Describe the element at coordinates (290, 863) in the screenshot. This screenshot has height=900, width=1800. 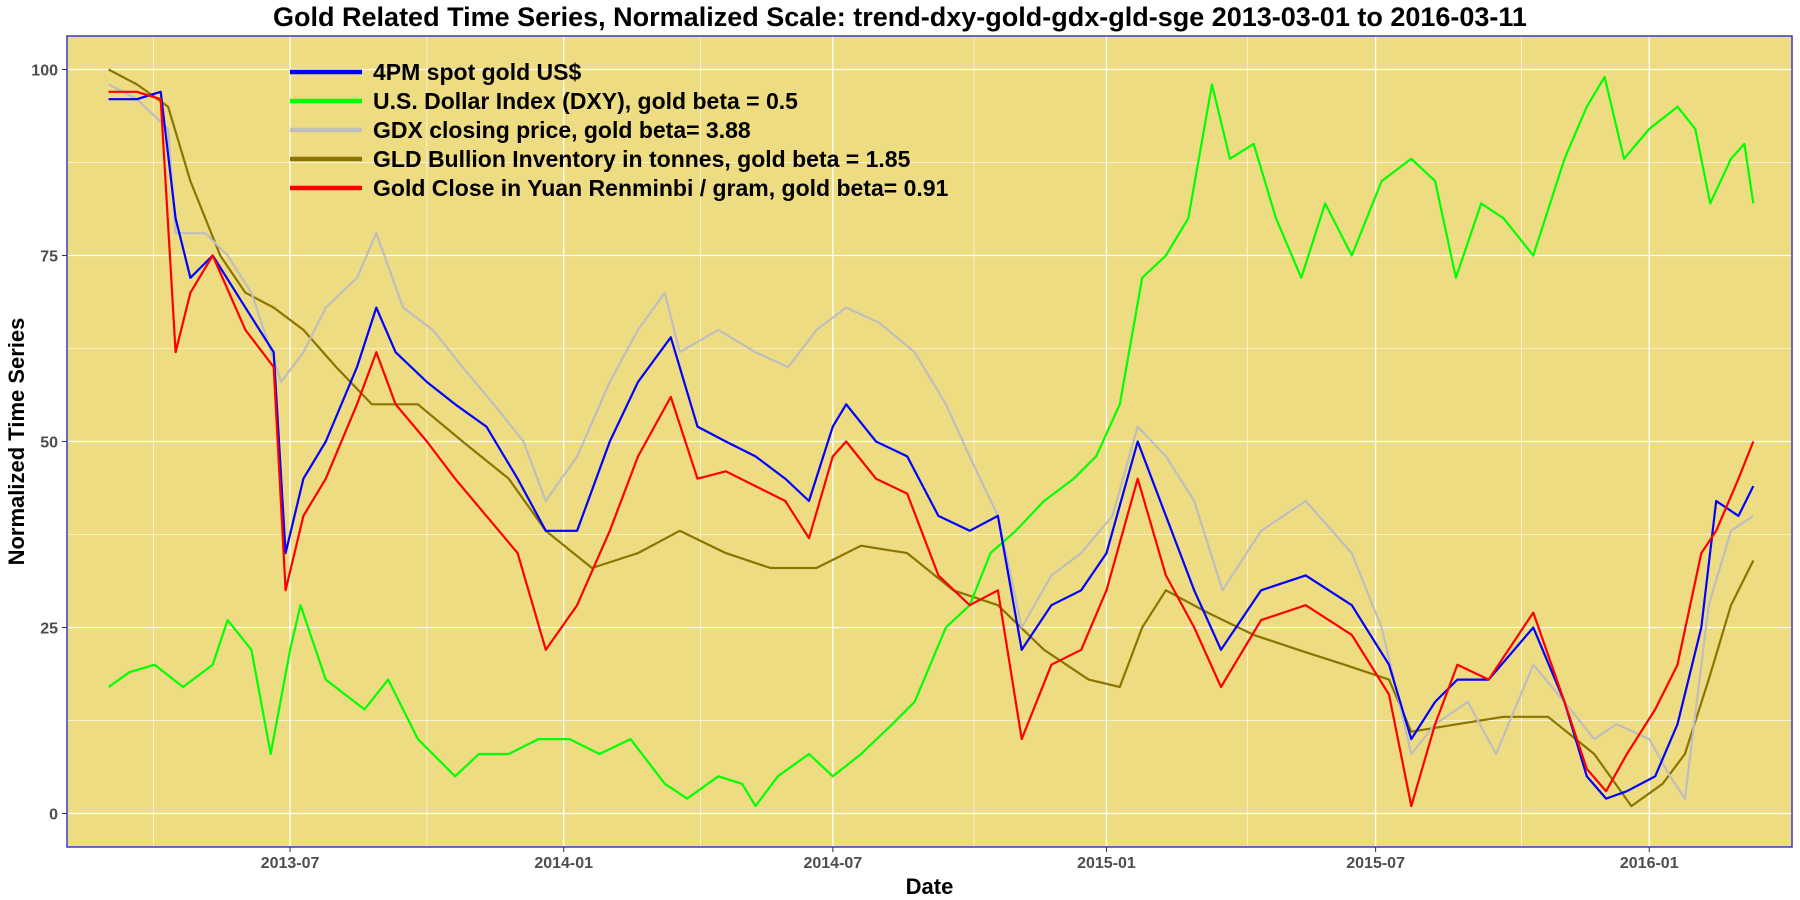
I see `x-tick-label: 2013-07` at that location.